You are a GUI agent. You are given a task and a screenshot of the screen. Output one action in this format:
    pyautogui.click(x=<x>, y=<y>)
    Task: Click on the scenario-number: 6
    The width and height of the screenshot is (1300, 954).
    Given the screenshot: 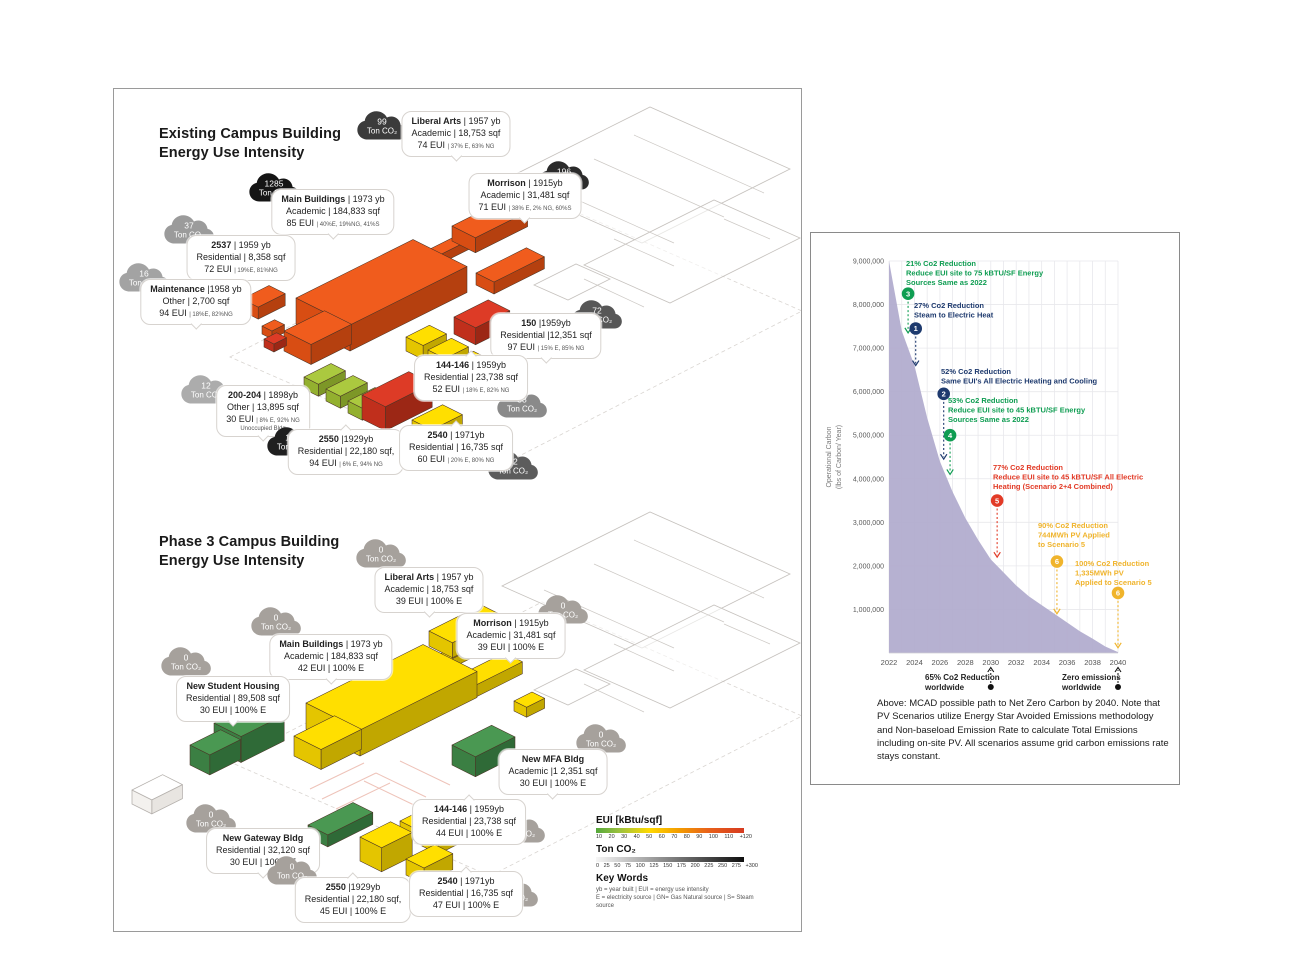 What is the action you would take?
    pyautogui.click(x=1118, y=593)
    